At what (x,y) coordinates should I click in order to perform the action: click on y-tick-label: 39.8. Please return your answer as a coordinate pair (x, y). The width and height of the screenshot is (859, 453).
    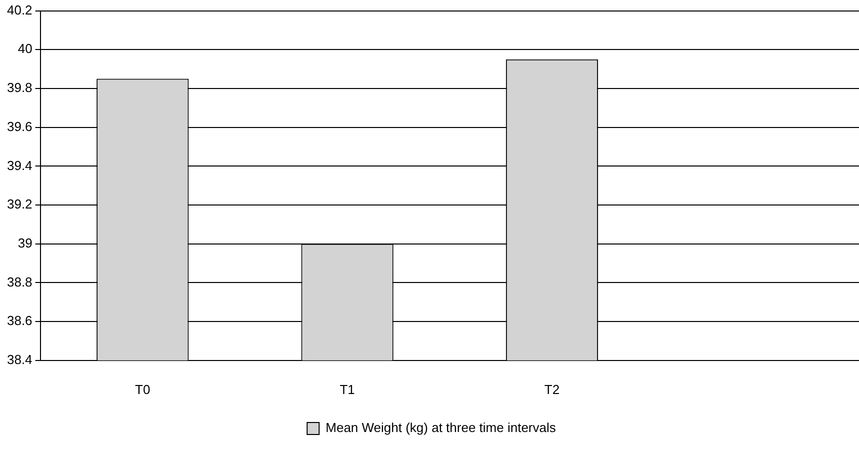
    Looking at the image, I should click on (19, 88).